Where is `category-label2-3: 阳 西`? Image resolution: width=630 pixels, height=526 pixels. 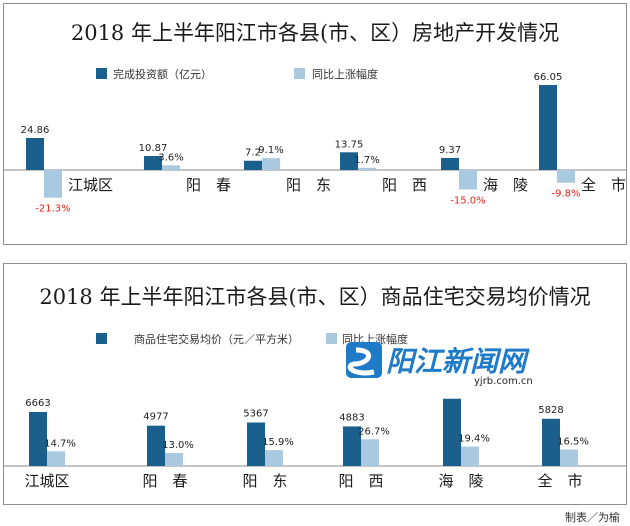
category-label2-3: 阳 西 is located at coordinates (360, 481).